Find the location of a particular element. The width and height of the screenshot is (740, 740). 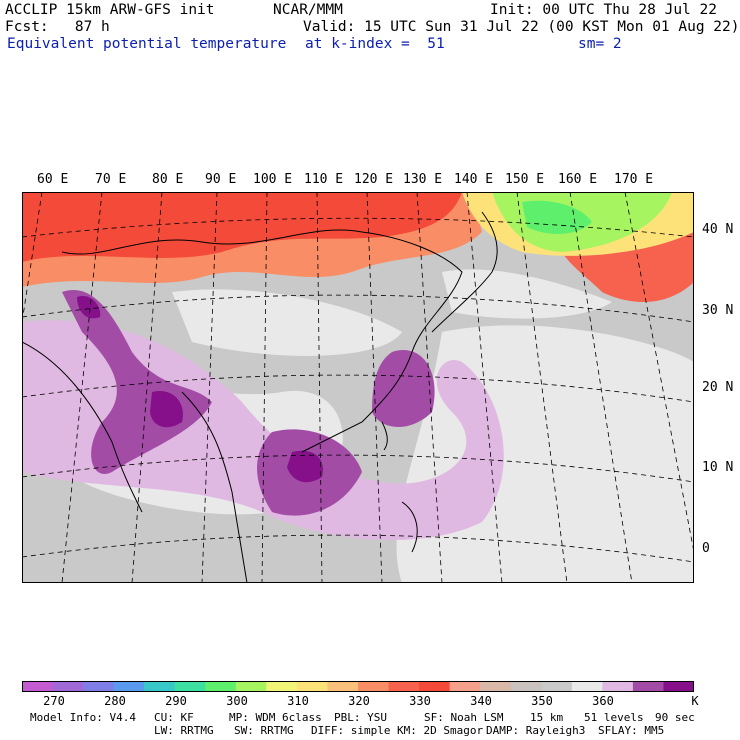

model-info-sflay: SFLAY: MM5 is located at coordinates (631, 730).